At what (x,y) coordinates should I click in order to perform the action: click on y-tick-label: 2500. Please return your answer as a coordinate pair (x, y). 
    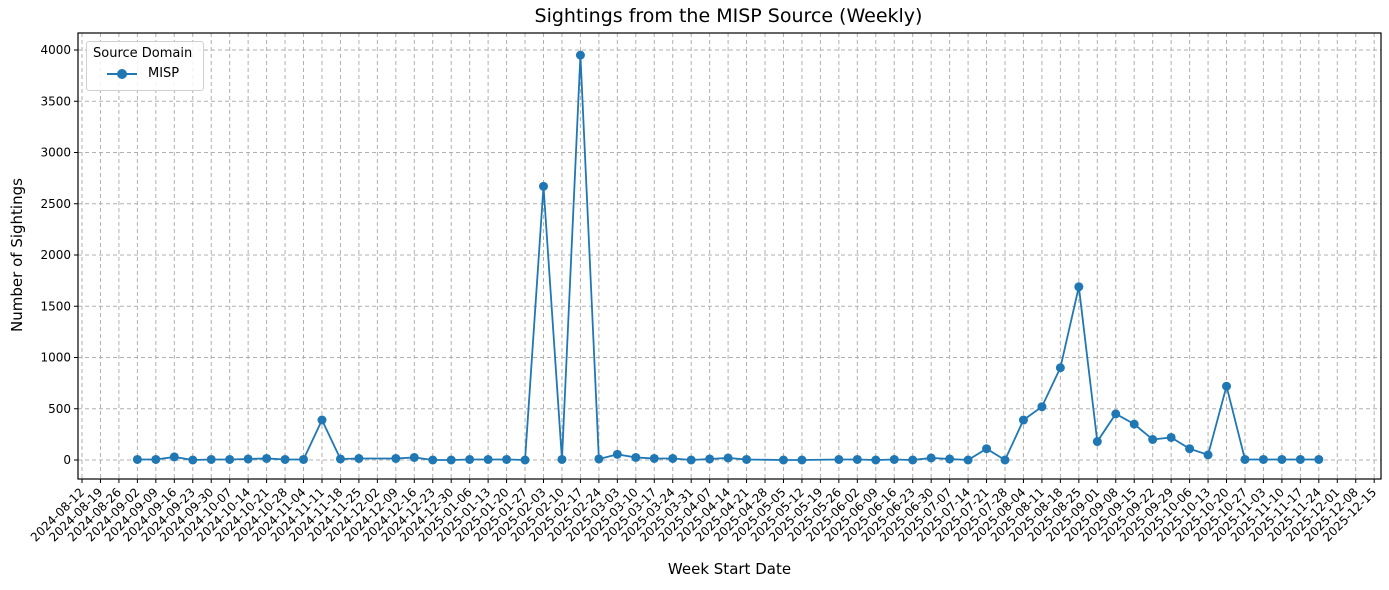
    Looking at the image, I should click on (55, 204).